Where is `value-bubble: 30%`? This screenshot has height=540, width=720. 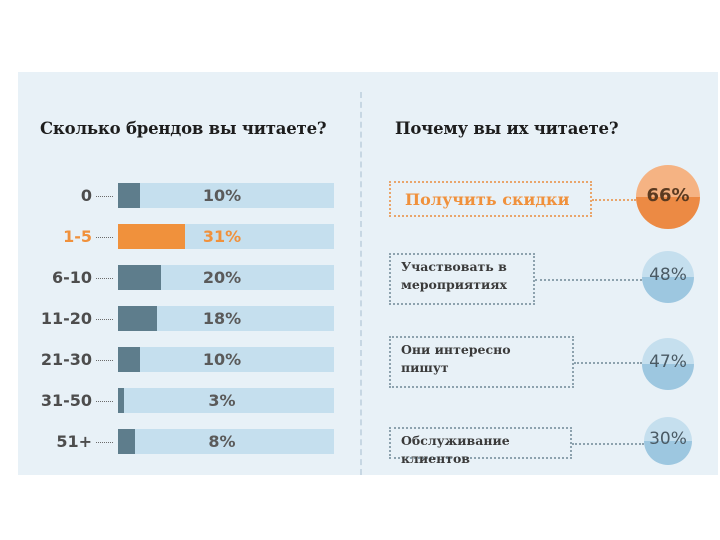 value-bubble: 30% is located at coordinates (668, 441).